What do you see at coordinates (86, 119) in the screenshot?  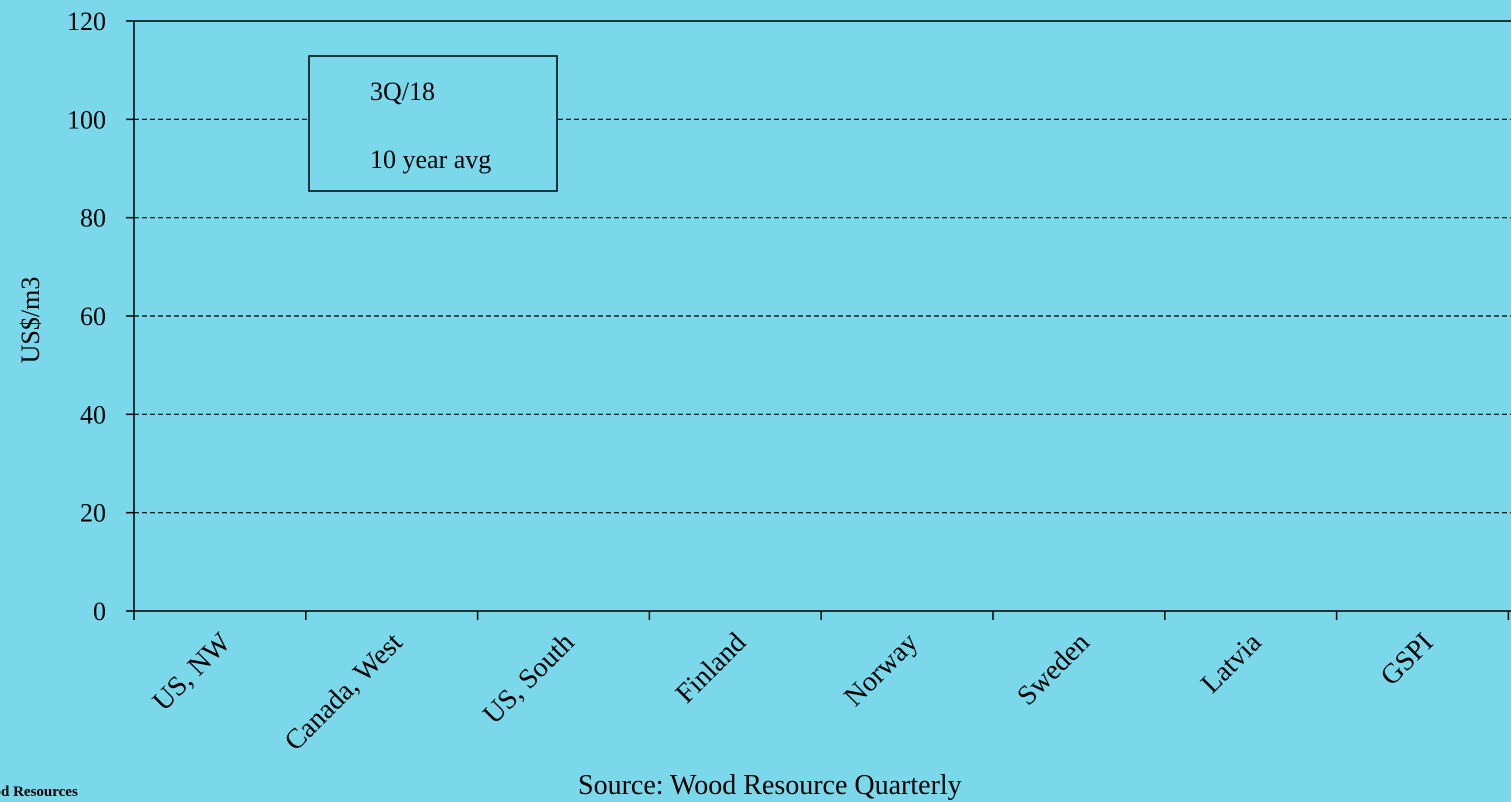 I see `y-tick-label: 100` at bounding box center [86, 119].